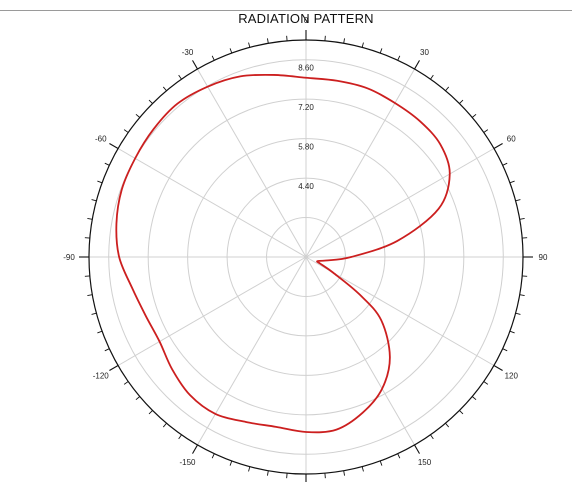  I want to click on top-rule, so click(286, 10).